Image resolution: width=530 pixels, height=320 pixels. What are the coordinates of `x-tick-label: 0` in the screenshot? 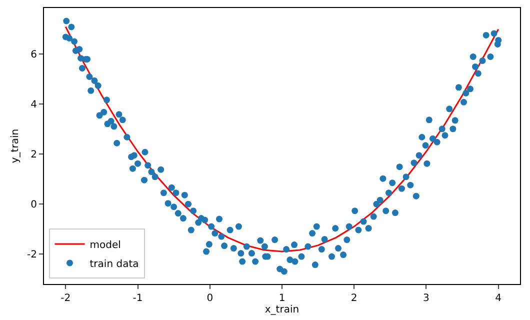 It's located at (210, 298).